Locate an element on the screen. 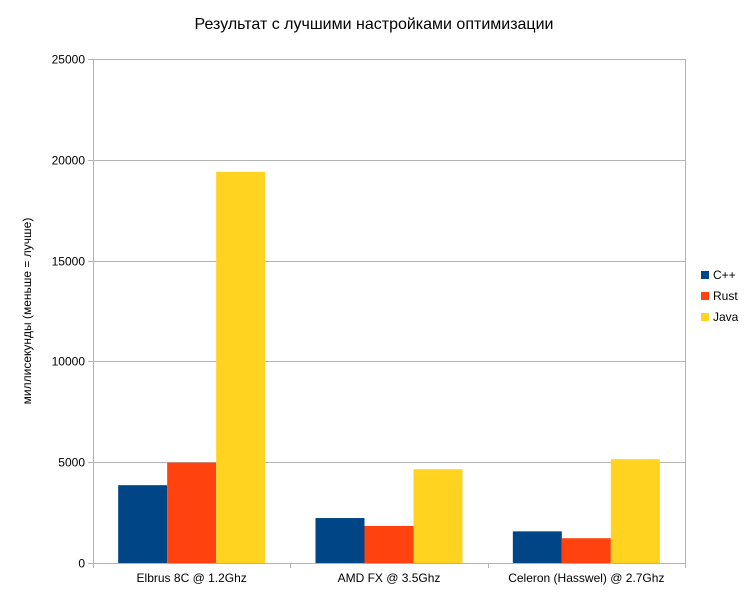 The image size is (748, 594). y-tick-label: 25000 is located at coordinates (69, 60).